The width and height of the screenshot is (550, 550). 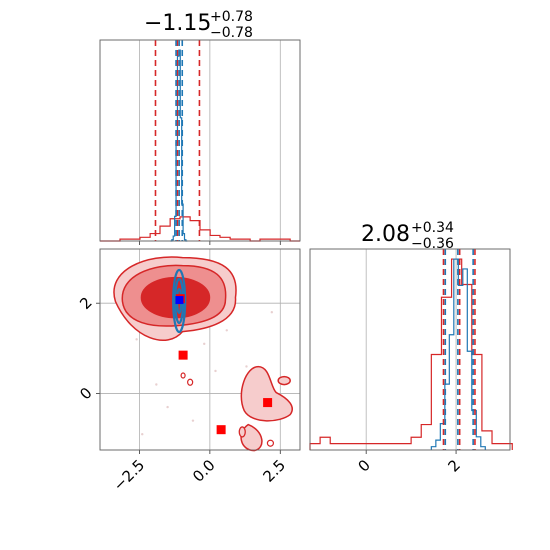 I want to click on contour-reference-secondary, so click(x=266, y=393).